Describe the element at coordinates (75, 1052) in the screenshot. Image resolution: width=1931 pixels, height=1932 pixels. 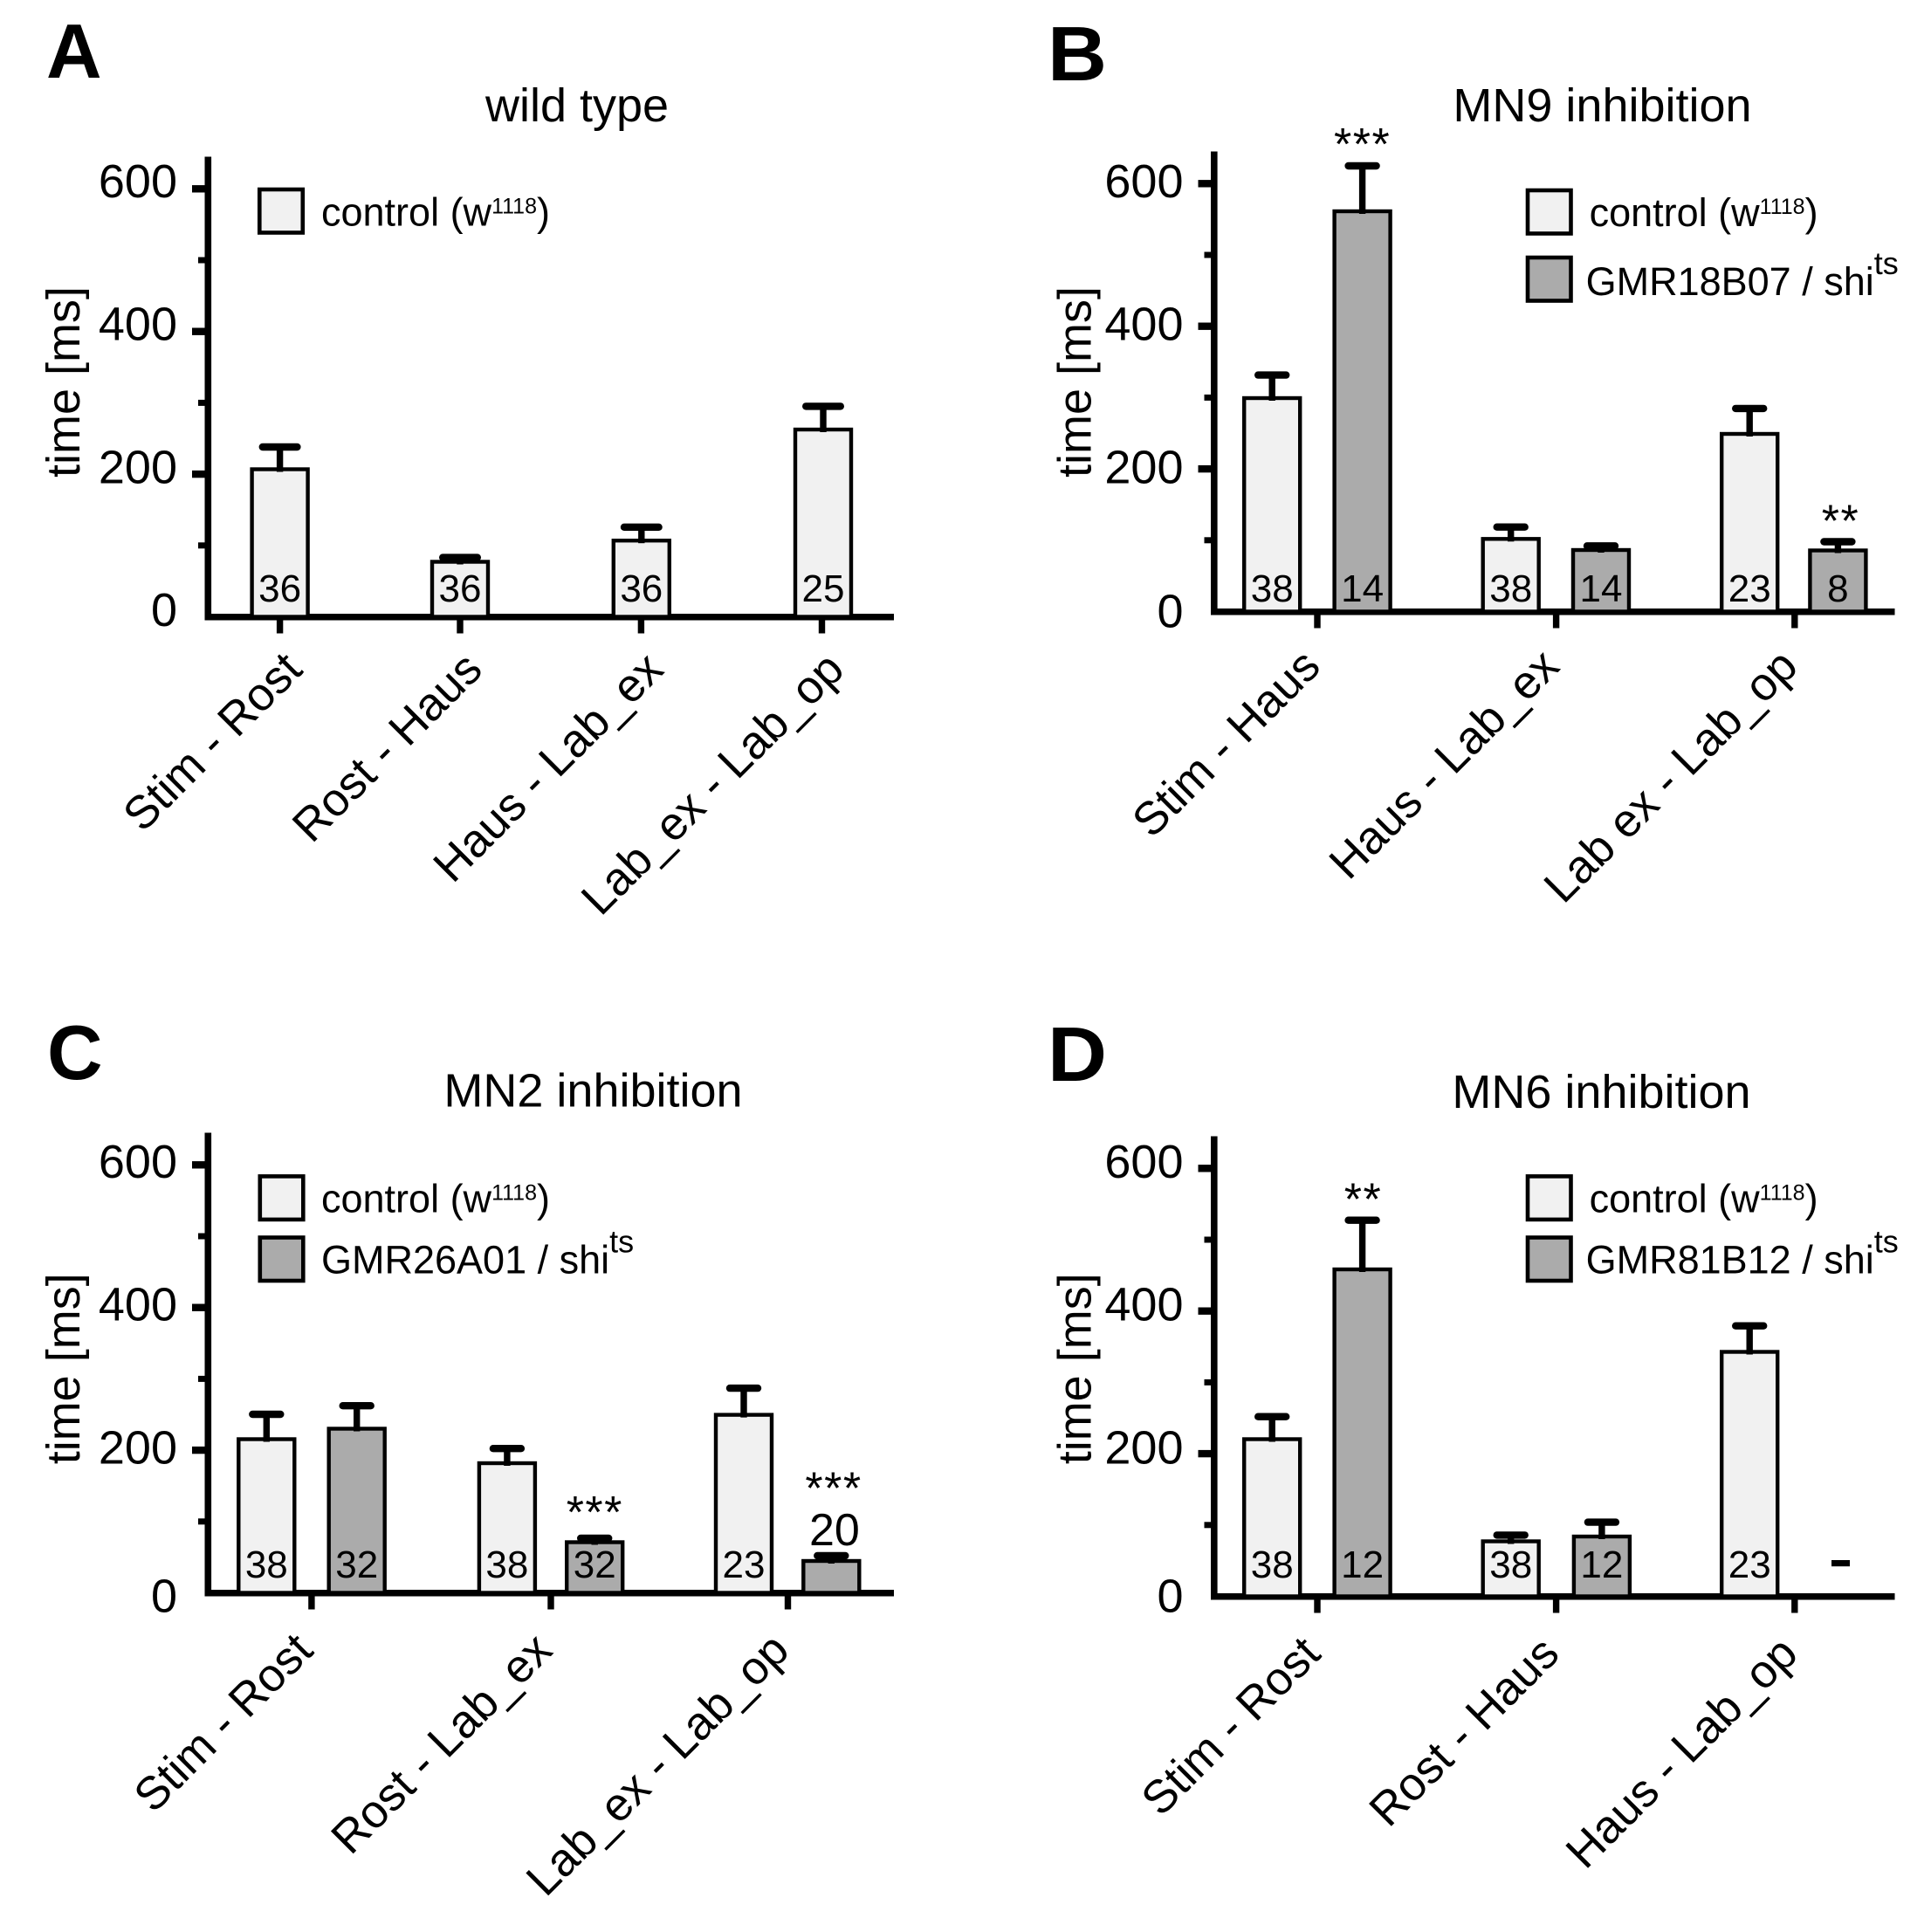
I see `svg-text: C` at that location.